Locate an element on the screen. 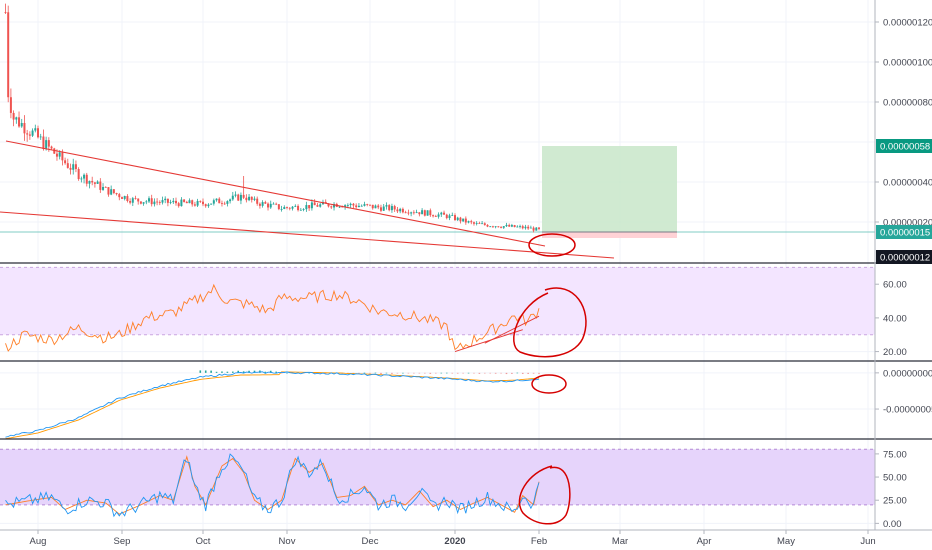  time-tick-label: 2020 is located at coordinates (454, 541).